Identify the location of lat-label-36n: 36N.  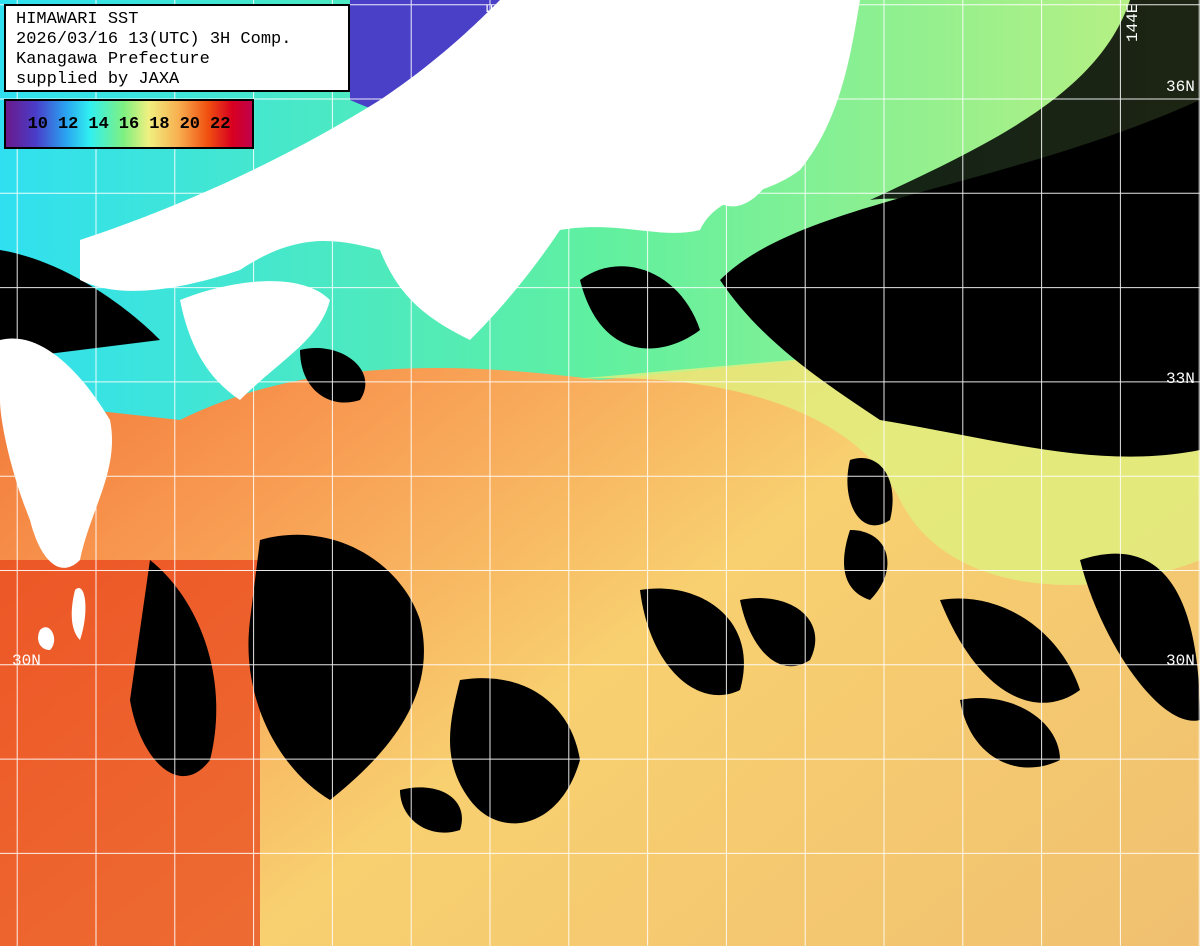
(1180, 87).